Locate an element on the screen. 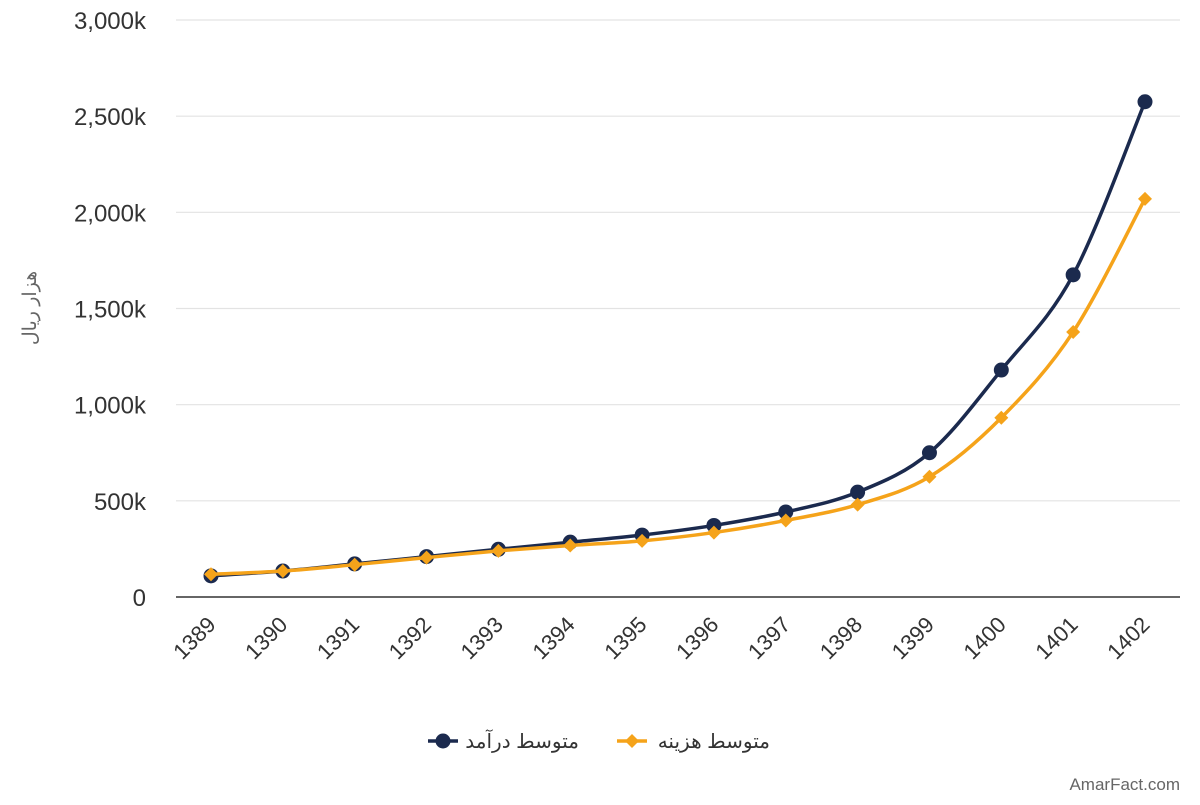 This screenshot has height=805, width=1200. x-tick-label: 1393 is located at coordinates (482, 638).